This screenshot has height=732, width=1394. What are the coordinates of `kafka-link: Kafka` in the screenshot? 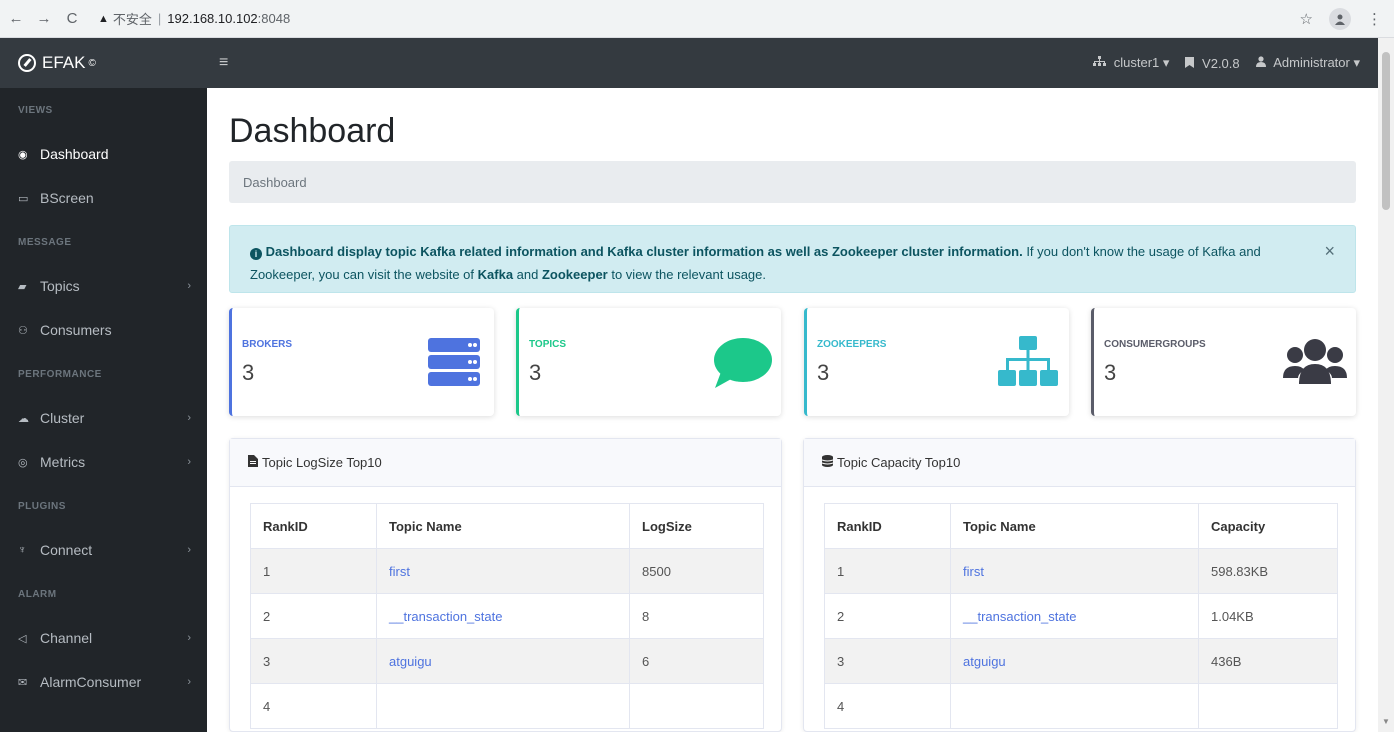 It's located at (495, 274).